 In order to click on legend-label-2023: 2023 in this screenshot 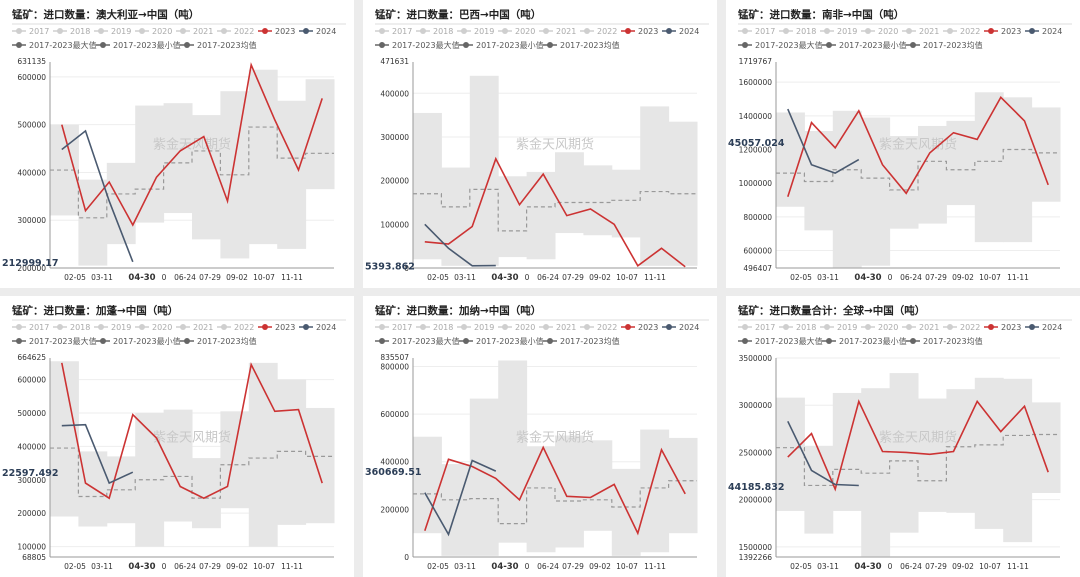, I will do `click(285, 31)`.